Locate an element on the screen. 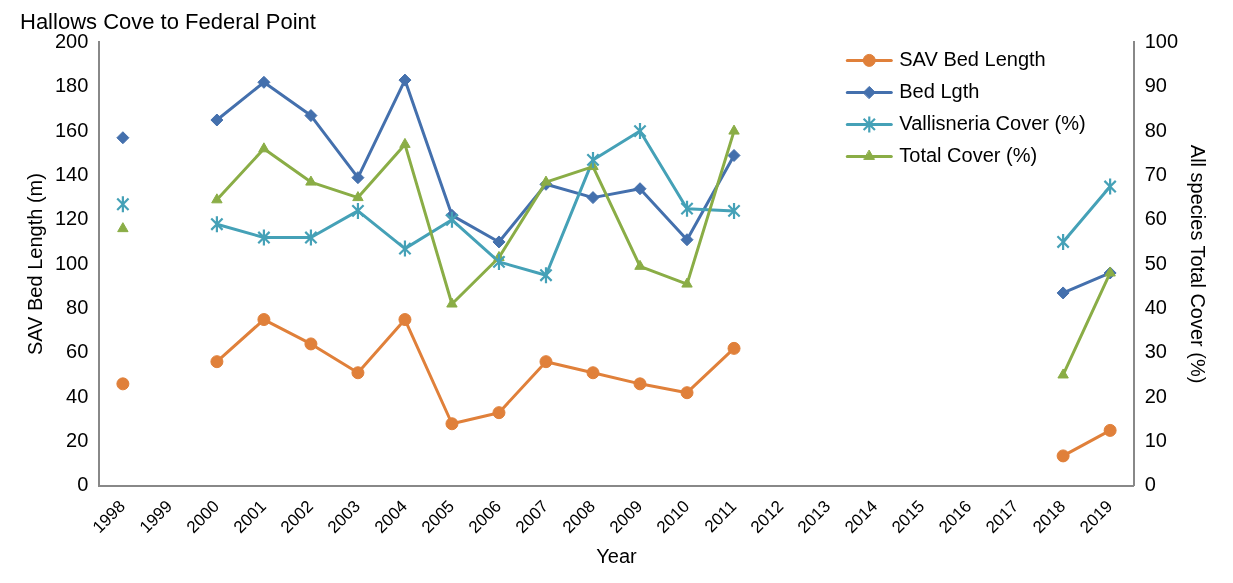  y-tick-label: 180 is located at coordinates (71, 85).